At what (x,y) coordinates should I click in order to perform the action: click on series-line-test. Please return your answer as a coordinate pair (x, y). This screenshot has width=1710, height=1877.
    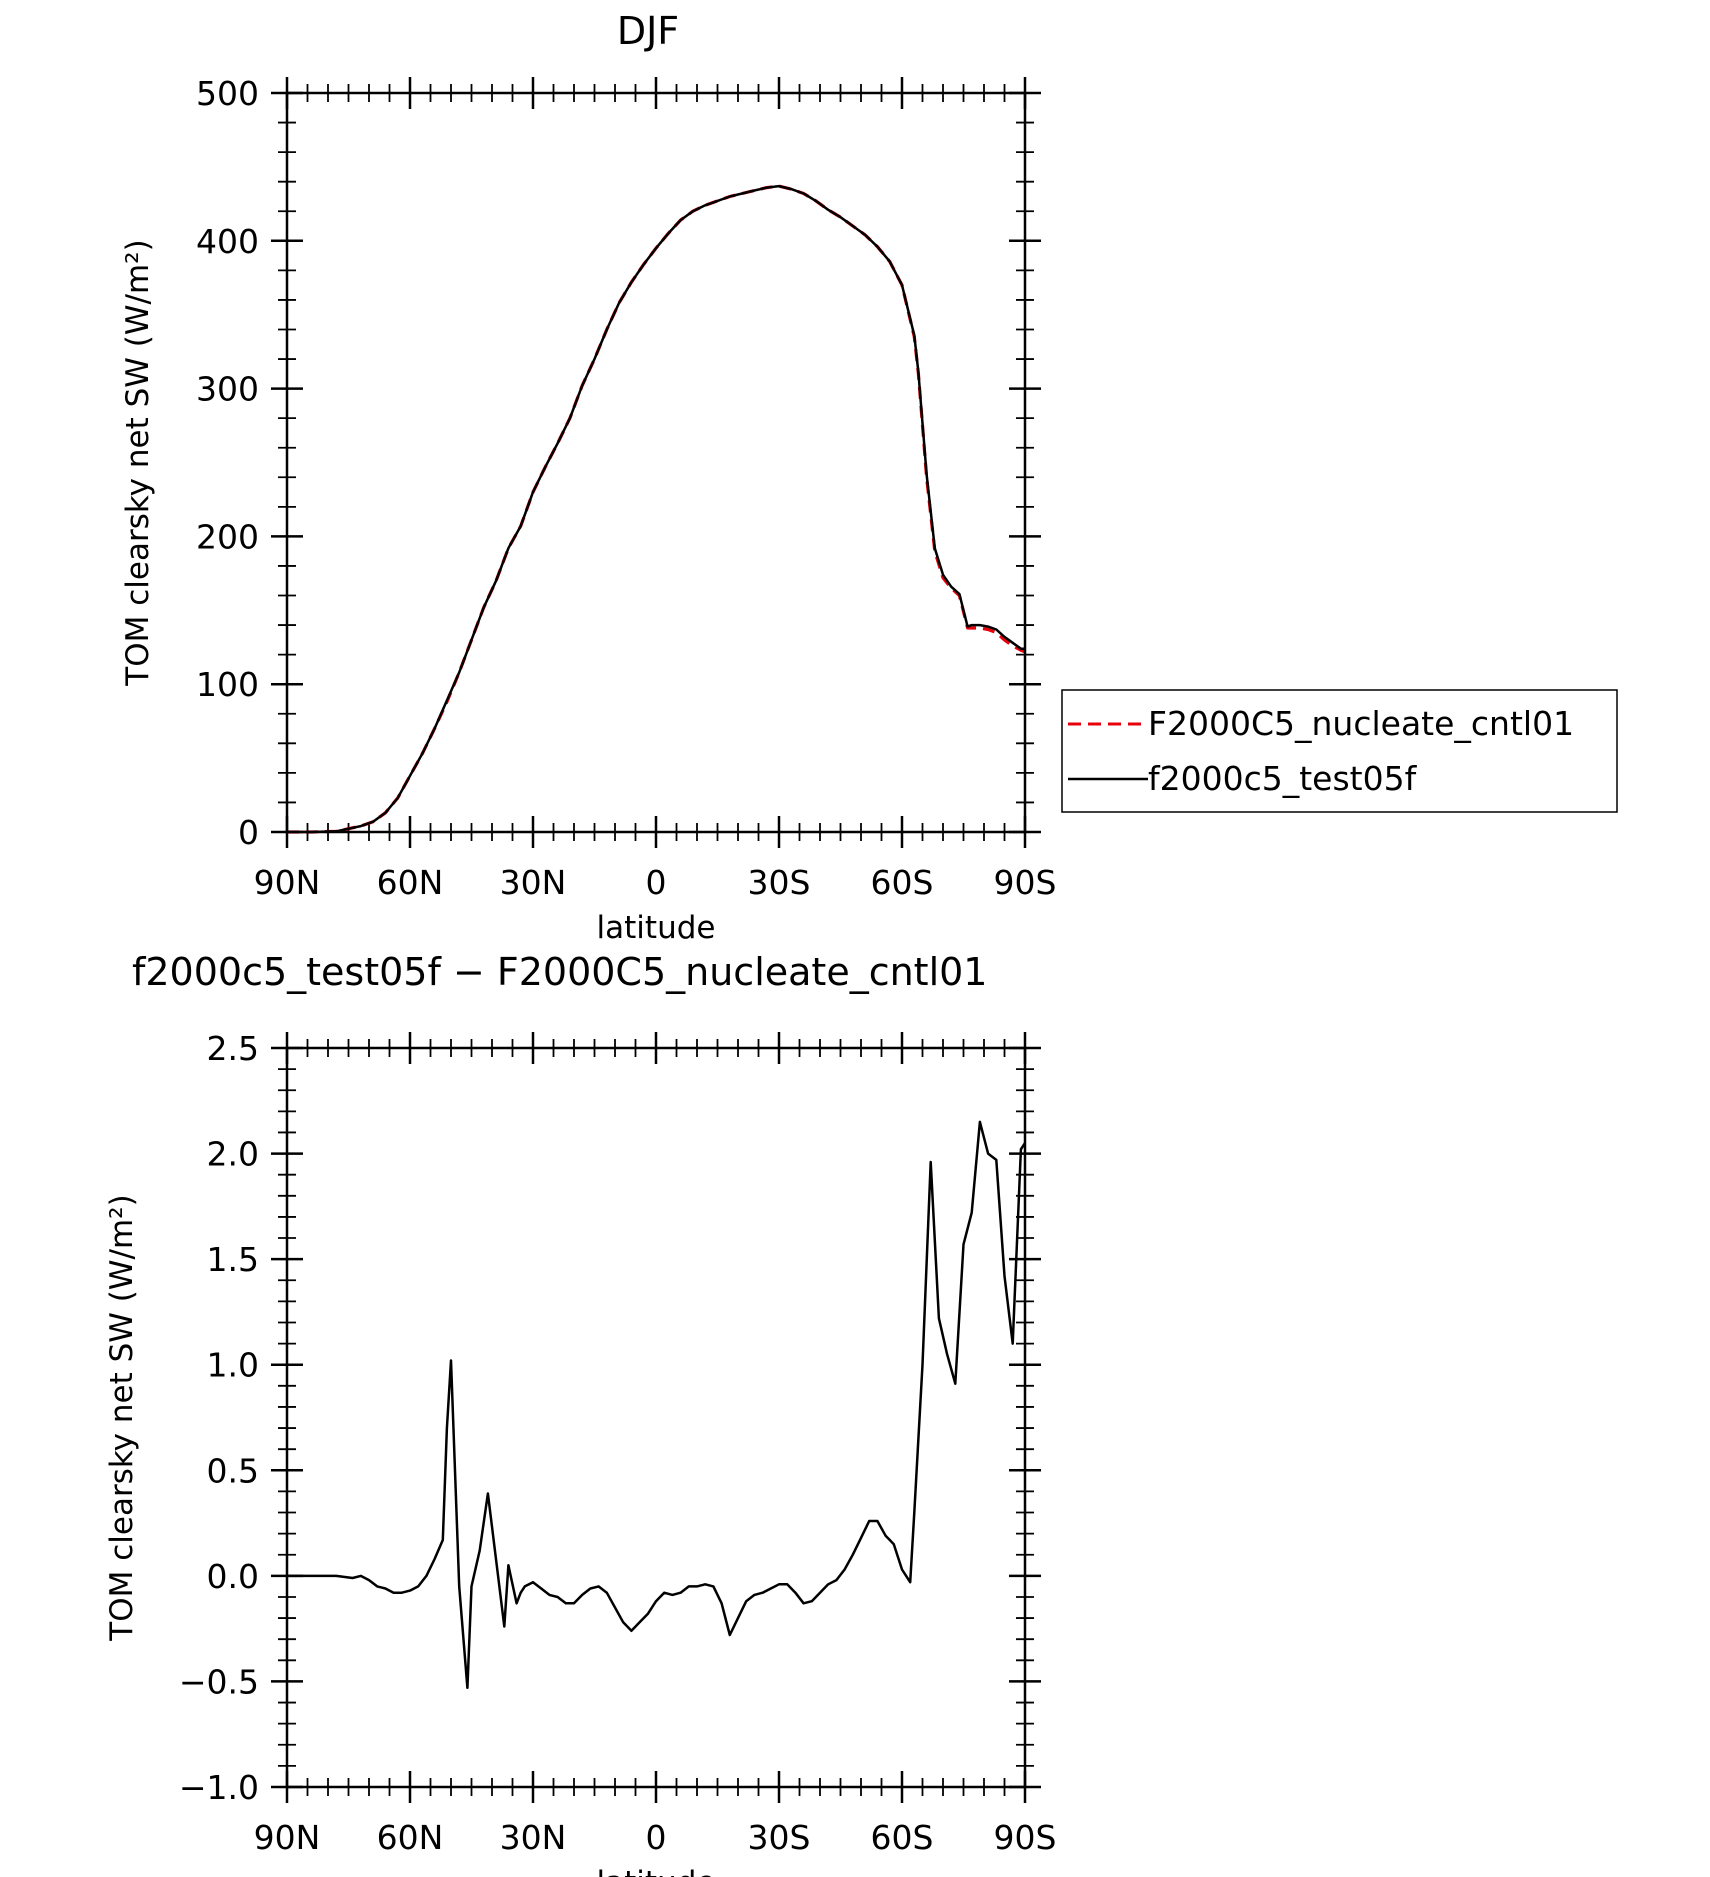
    Looking at the image, I should click on (656, 509).